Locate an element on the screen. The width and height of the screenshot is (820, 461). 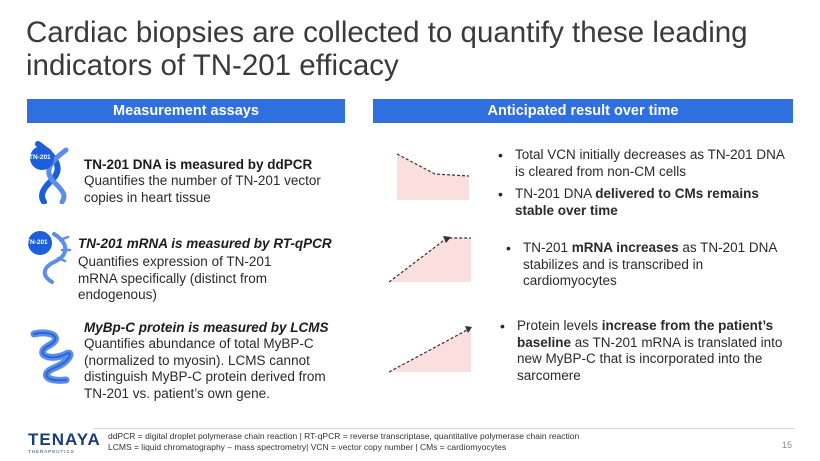
logo-subtitle: THERAPEUTICS is located at coordinates (51, 451).